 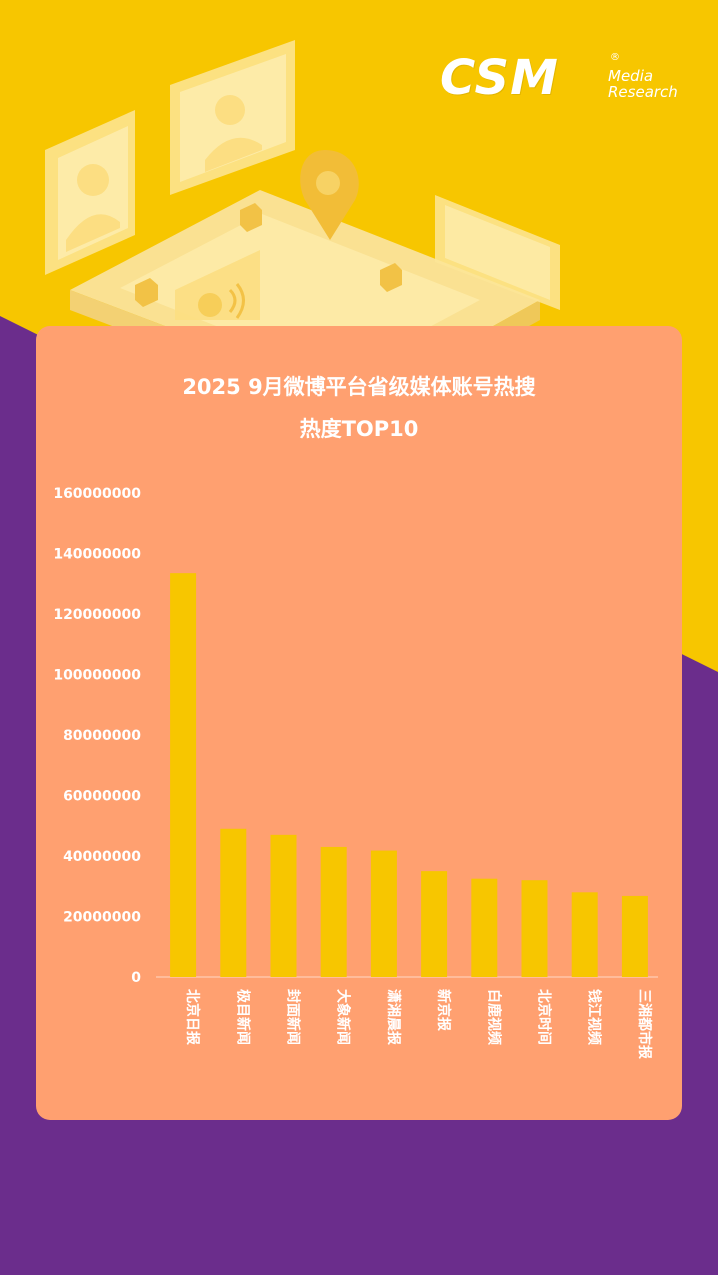 What do you see at coordinates (242, 1017) in the screenshot?
I see `x-tick-label: 极目新闻` at bounding box center [242, 1017].